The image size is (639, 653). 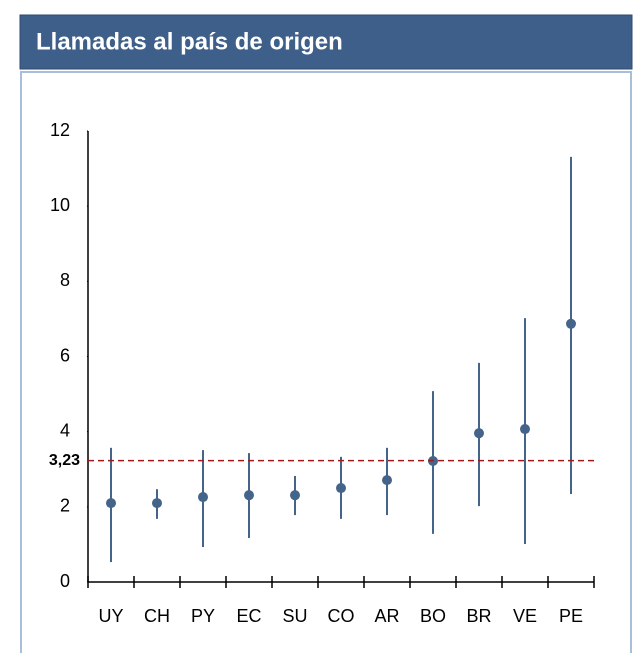 What do you see at coordinates (386, 616) in the screenshot?
I see `x-tick-label: AR` at bounding box center [386, 616].